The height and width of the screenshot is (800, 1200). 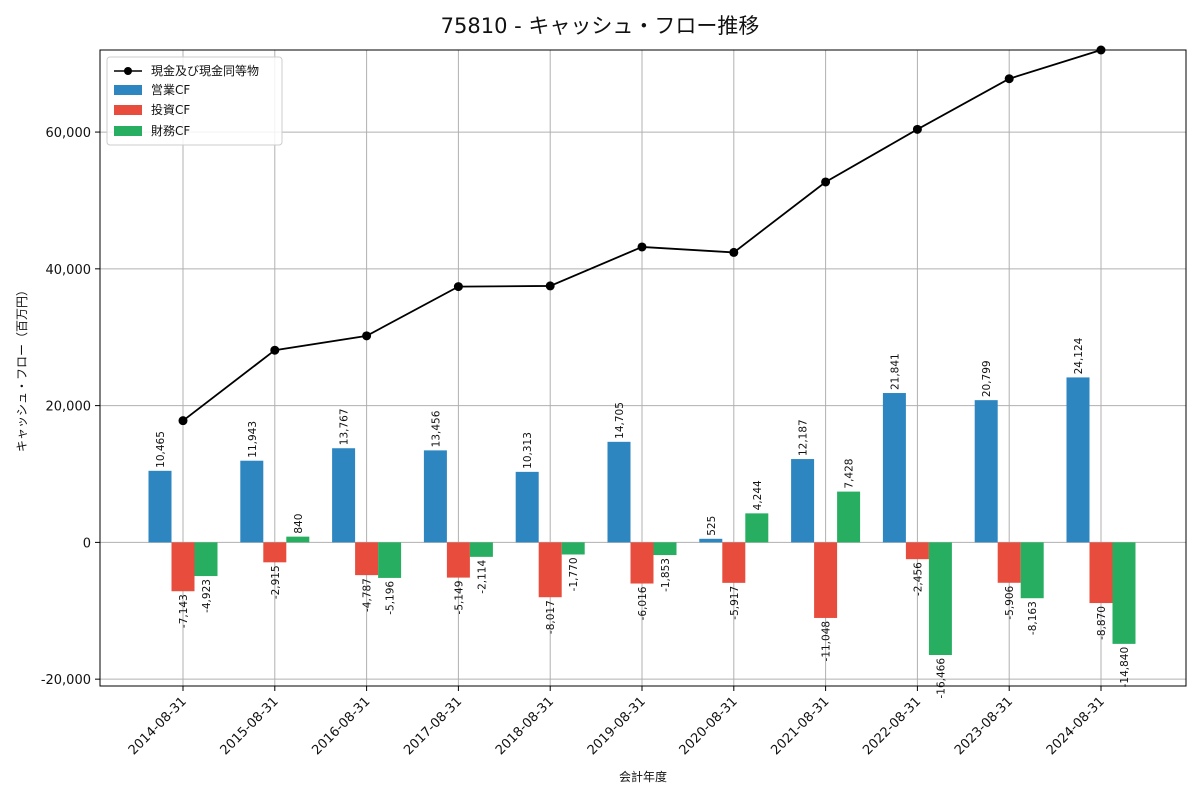 I want to click on data-label-2-3: -2,114, so click(x=482, y=577).